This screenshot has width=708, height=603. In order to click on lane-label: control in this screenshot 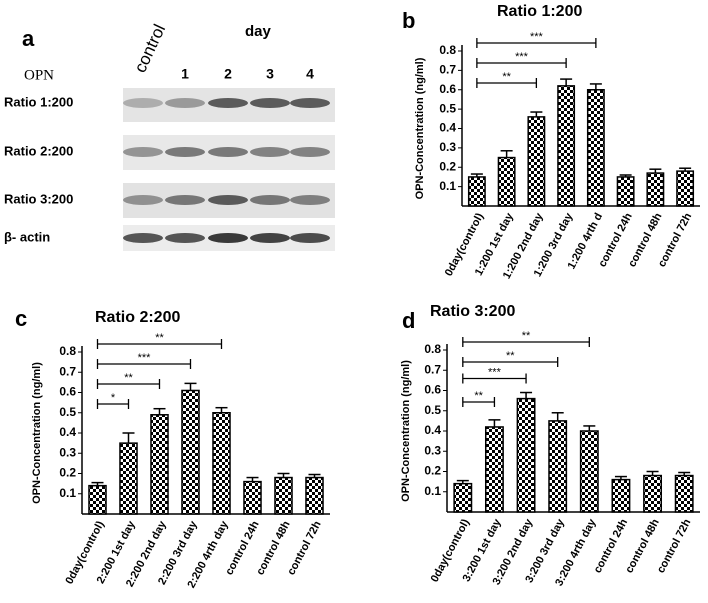, I will do `click(149, 48)`.